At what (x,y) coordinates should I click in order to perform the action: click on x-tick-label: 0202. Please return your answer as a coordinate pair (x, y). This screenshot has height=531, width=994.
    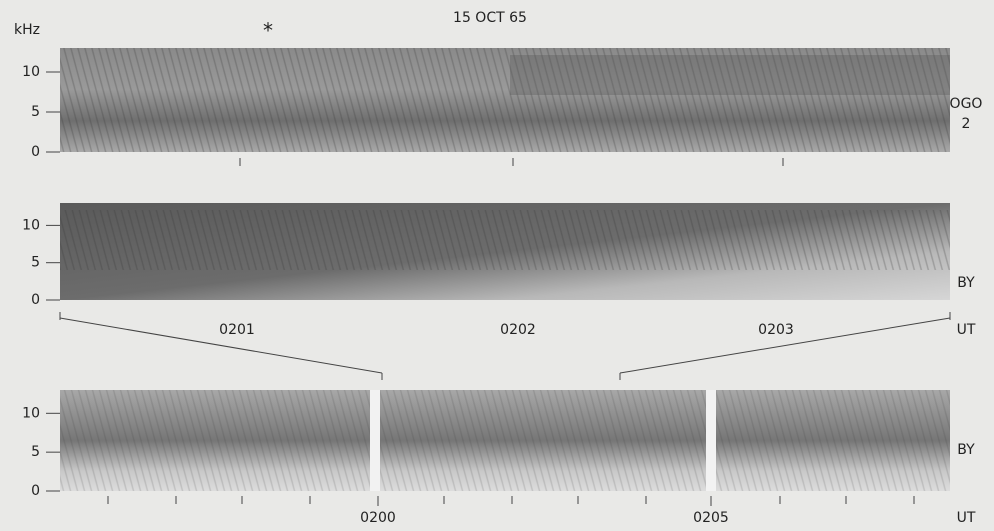
    Looking at the image, I should click on (518, 330).